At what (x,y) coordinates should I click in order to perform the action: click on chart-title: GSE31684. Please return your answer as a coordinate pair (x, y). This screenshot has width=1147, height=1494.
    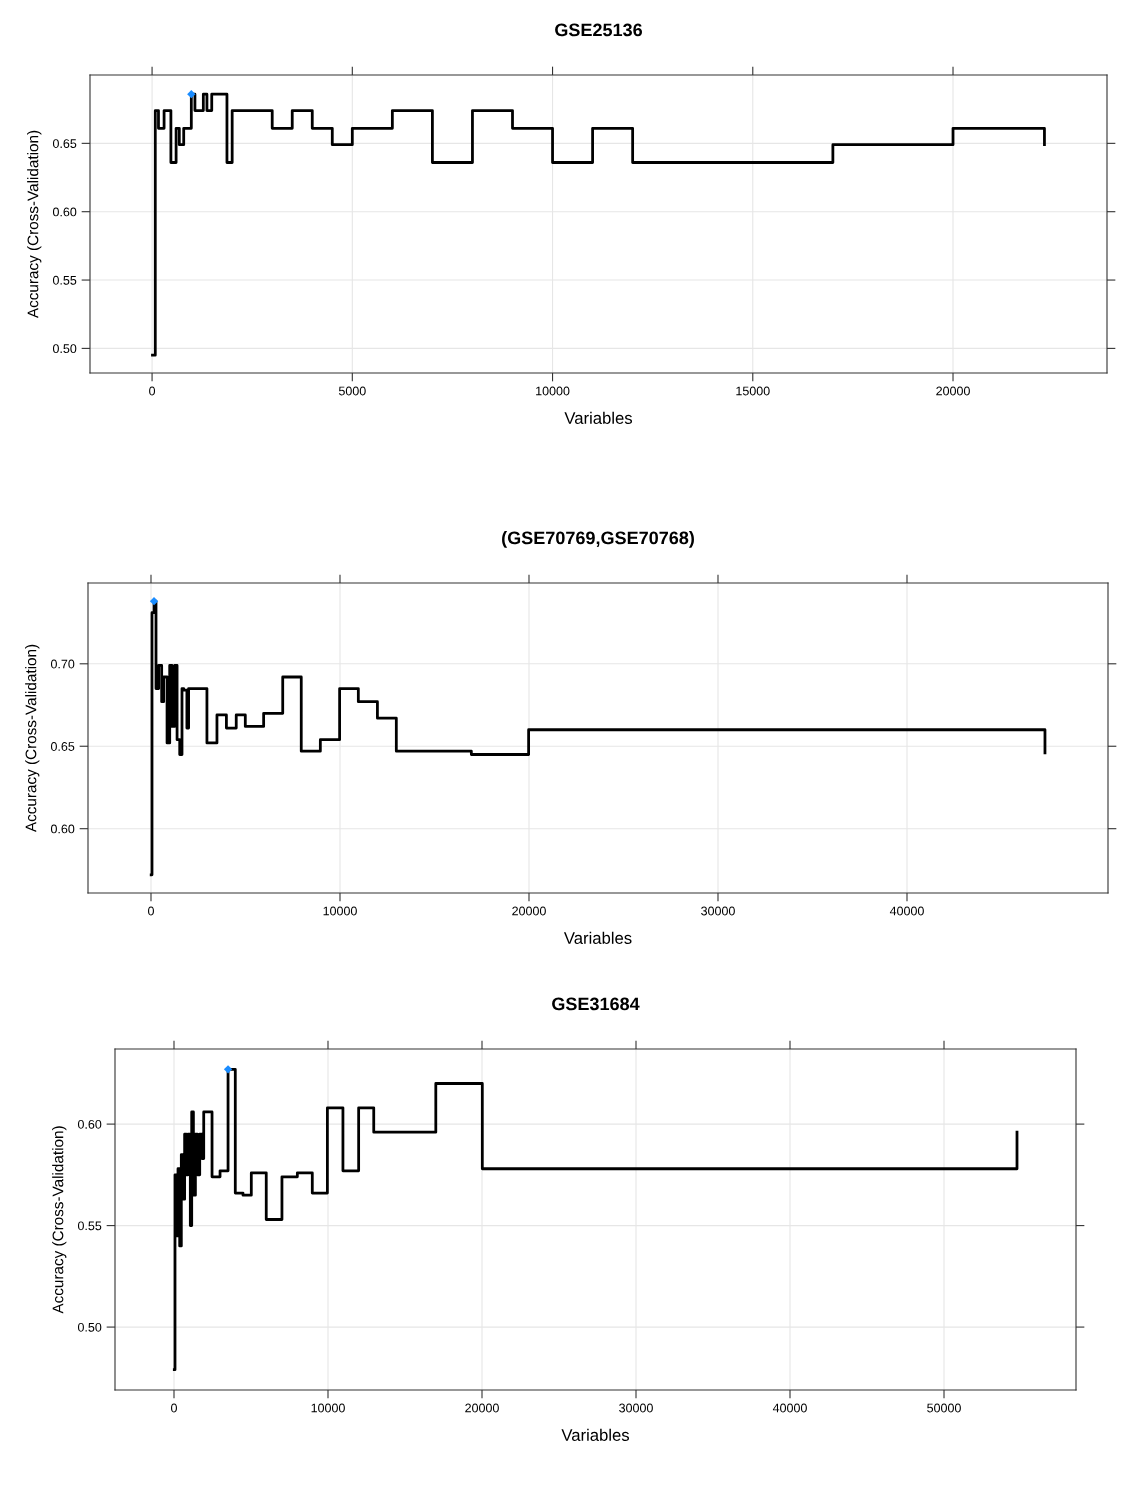
    Looking at the image, I should click on (596, 1004).